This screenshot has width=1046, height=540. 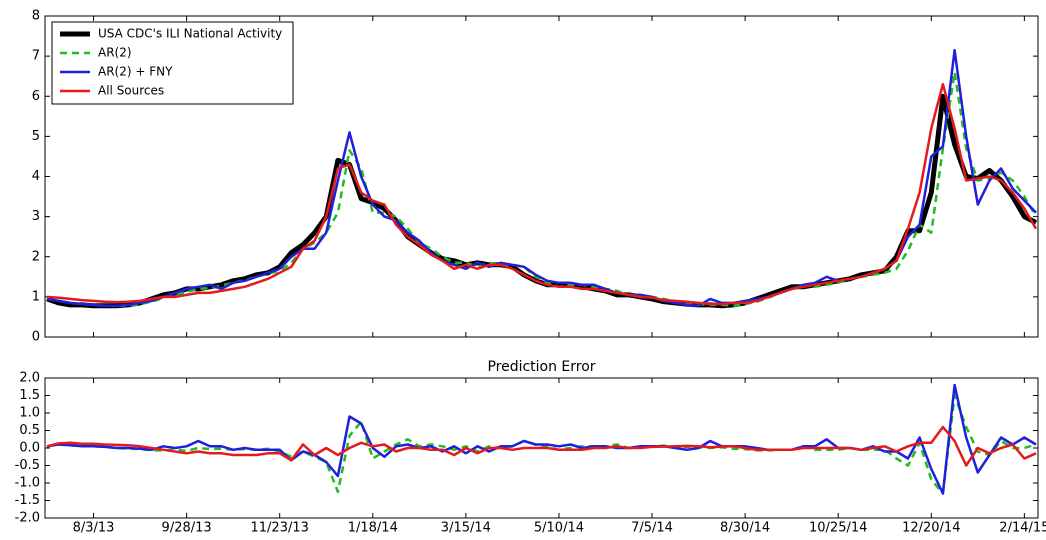 I want to click on x-tick-label: 9/28/13, so click(x=187, y=528).